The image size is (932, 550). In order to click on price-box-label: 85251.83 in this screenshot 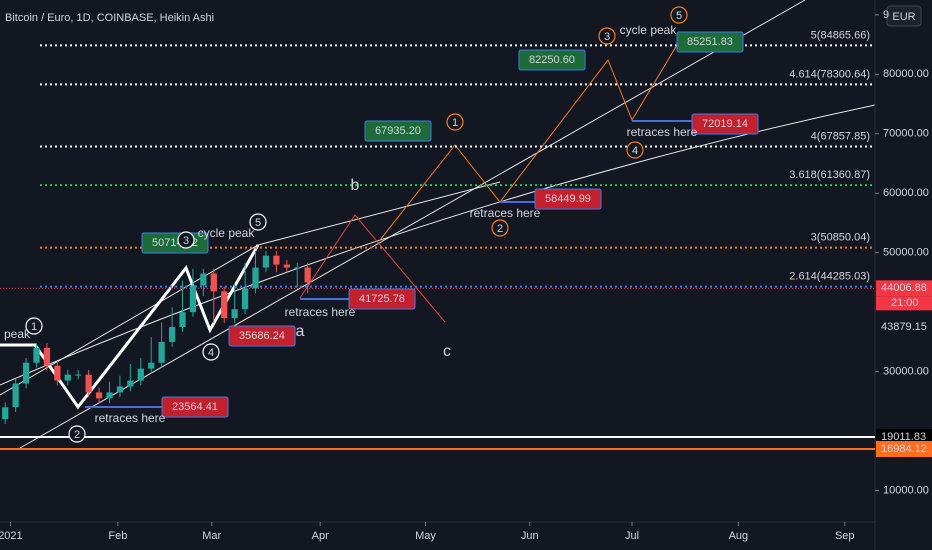, I will do `click(710, 42)`.